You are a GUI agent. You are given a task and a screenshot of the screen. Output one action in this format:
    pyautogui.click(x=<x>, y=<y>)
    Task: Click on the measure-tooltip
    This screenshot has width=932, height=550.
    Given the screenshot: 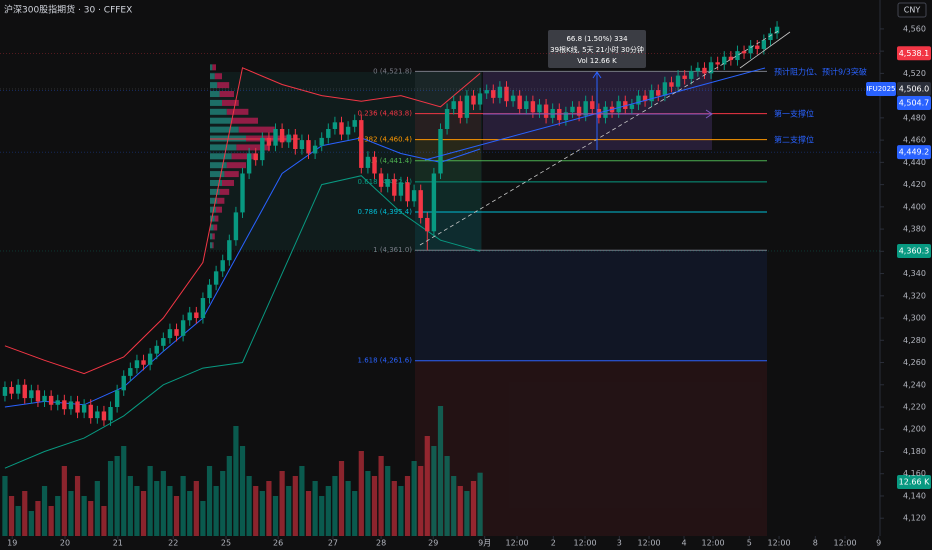 What is the action you would take?
    pyautogui.click(x=597, y=49)
    